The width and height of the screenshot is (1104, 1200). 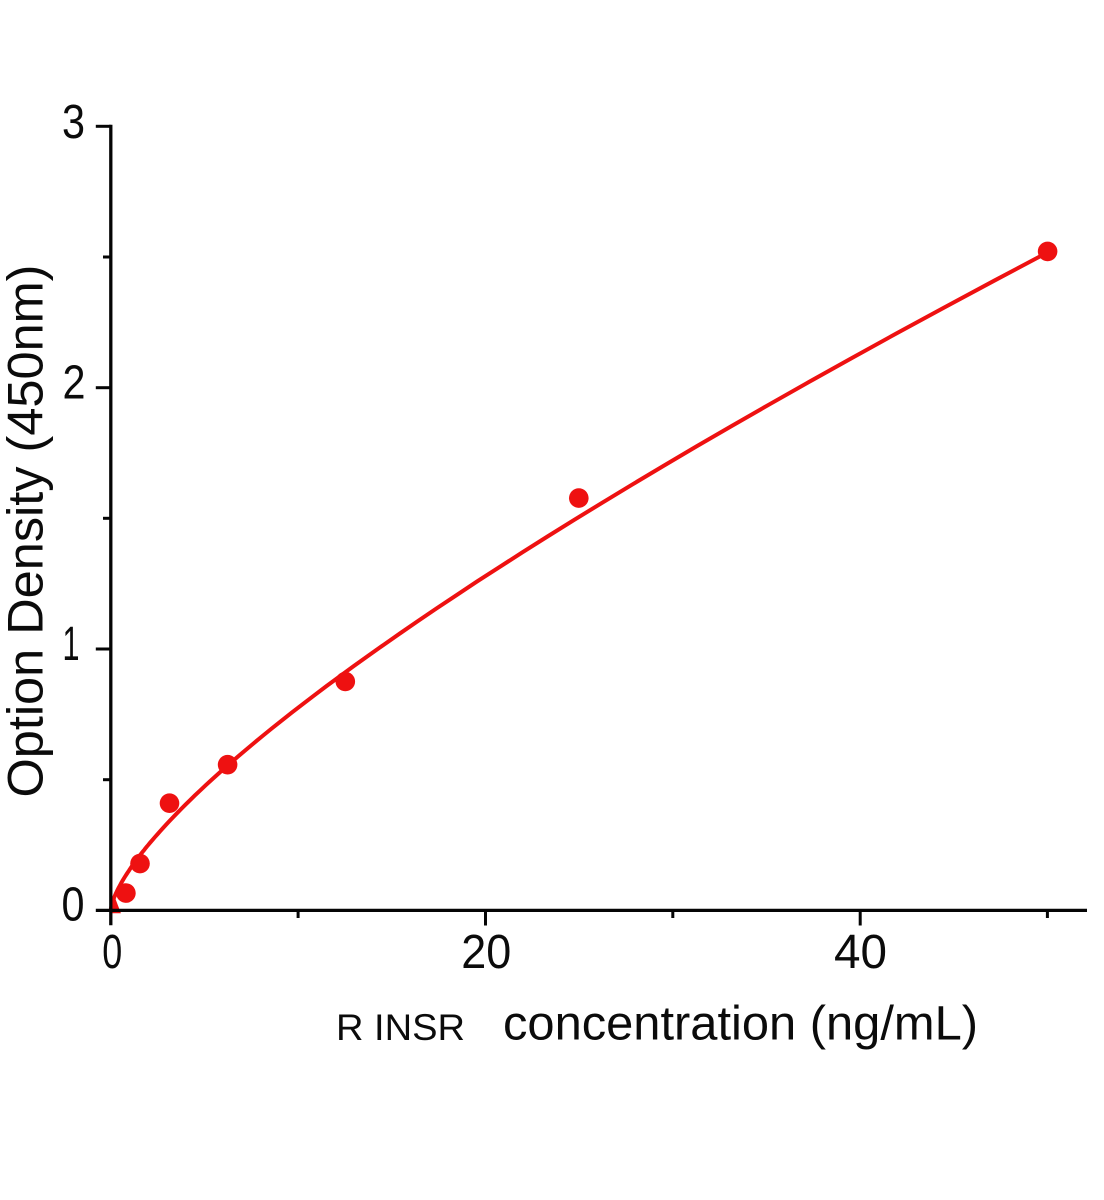 What do you see at coordinates (26, 531) in the screenshot?
I see `svg-text: Option Density (450nm)` at bounding box center [26, 531].